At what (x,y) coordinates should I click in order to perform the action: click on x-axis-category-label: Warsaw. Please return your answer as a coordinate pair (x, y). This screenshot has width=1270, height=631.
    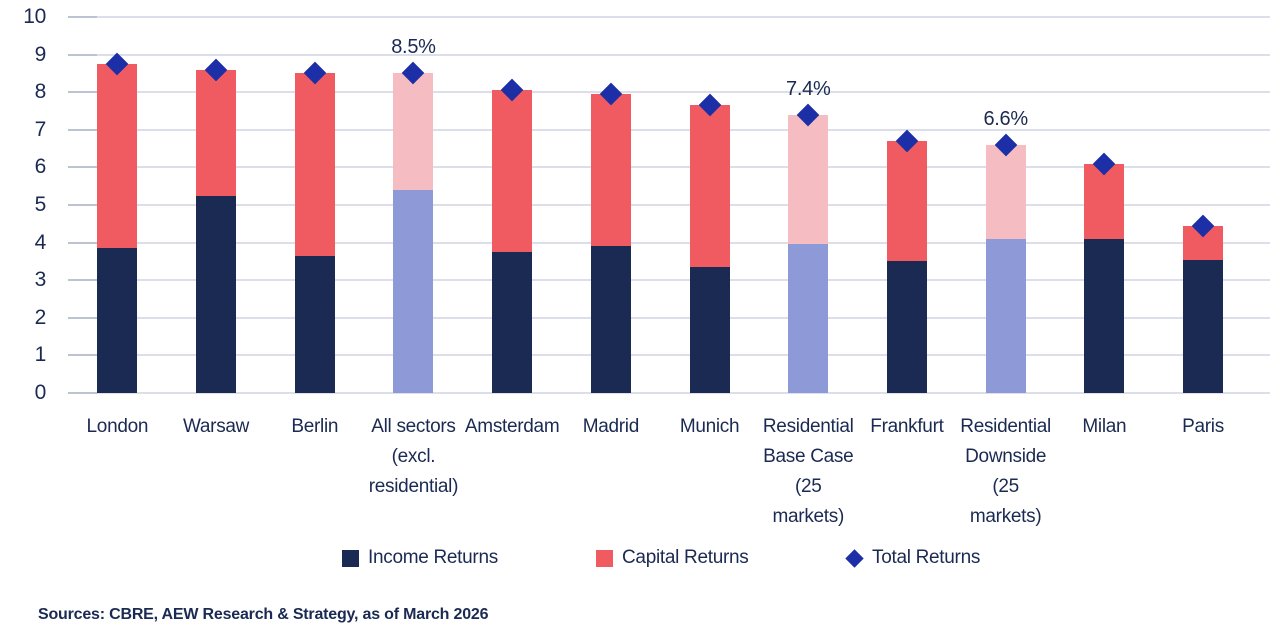
    Looking at the image, I should click on (216, 426).